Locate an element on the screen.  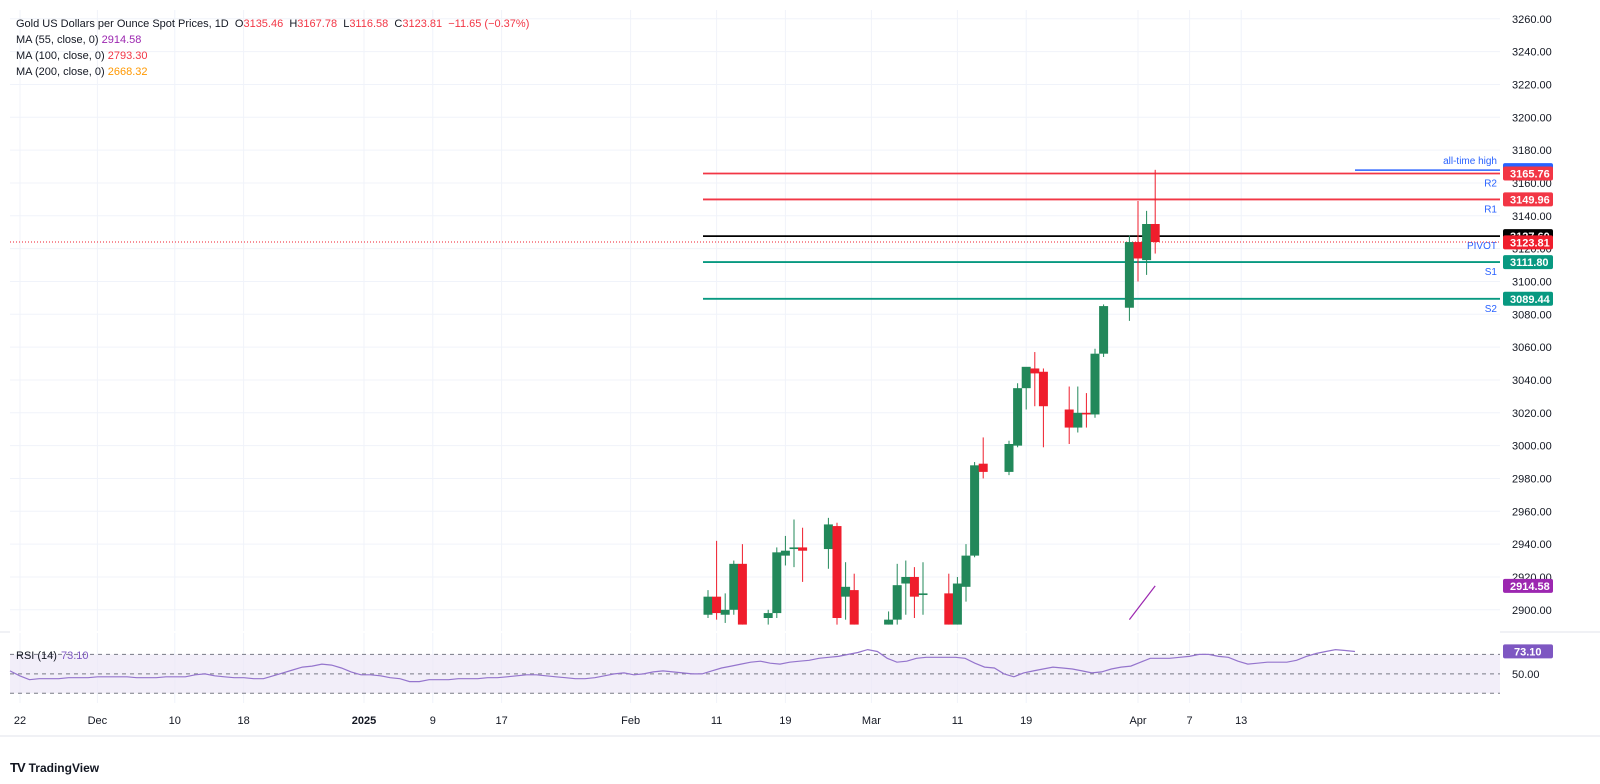
x-tick-label: 2025 is located at coordinates (364, 721).